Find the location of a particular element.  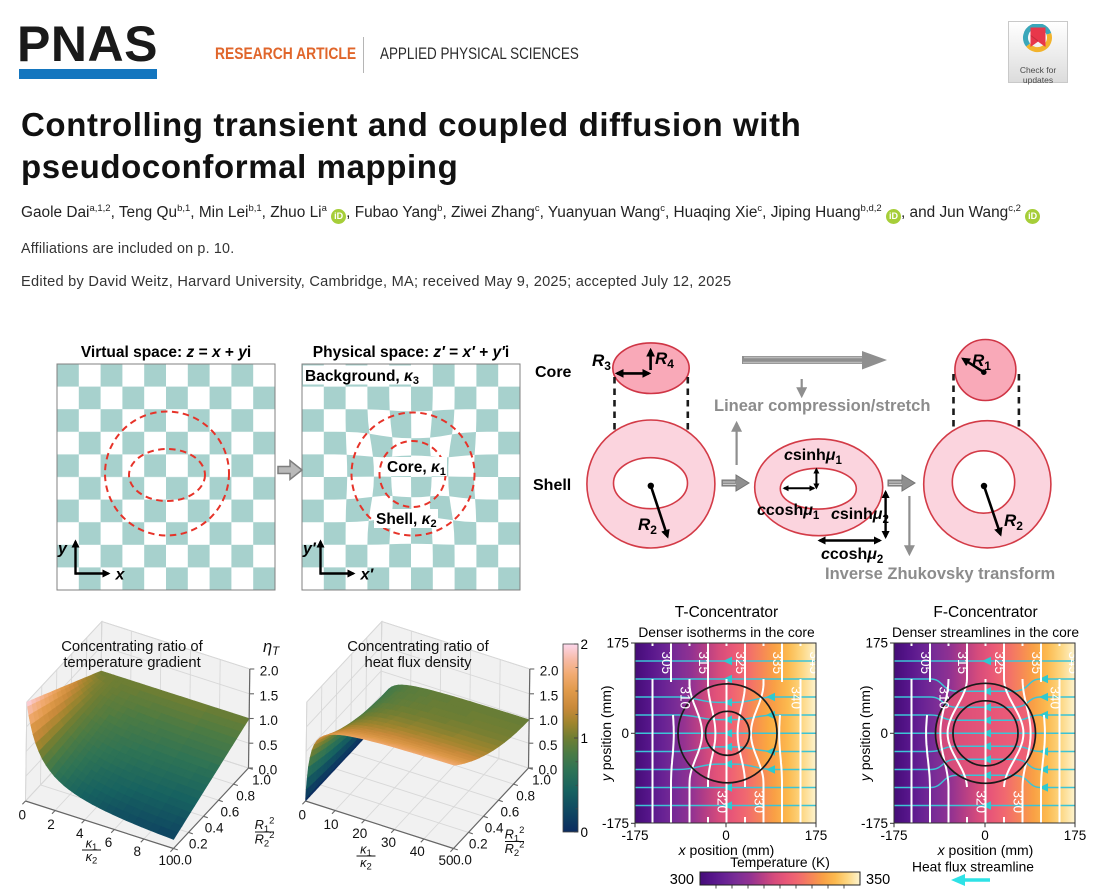

svg-text: y is located at coordinates (62, 549).